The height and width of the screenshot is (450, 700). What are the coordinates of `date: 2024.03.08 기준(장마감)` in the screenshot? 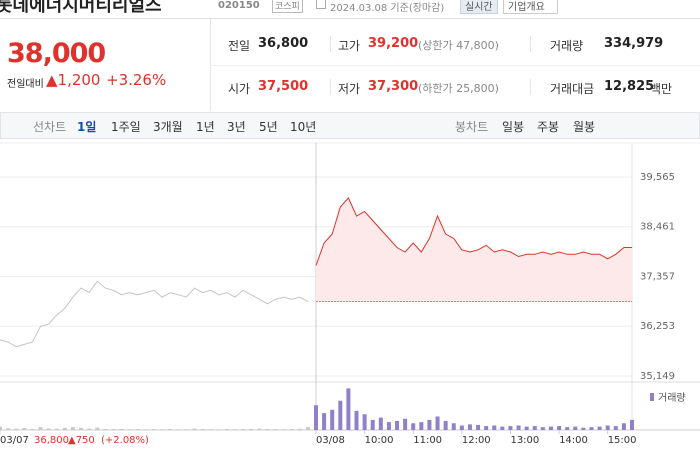 It's located at (387, 8).